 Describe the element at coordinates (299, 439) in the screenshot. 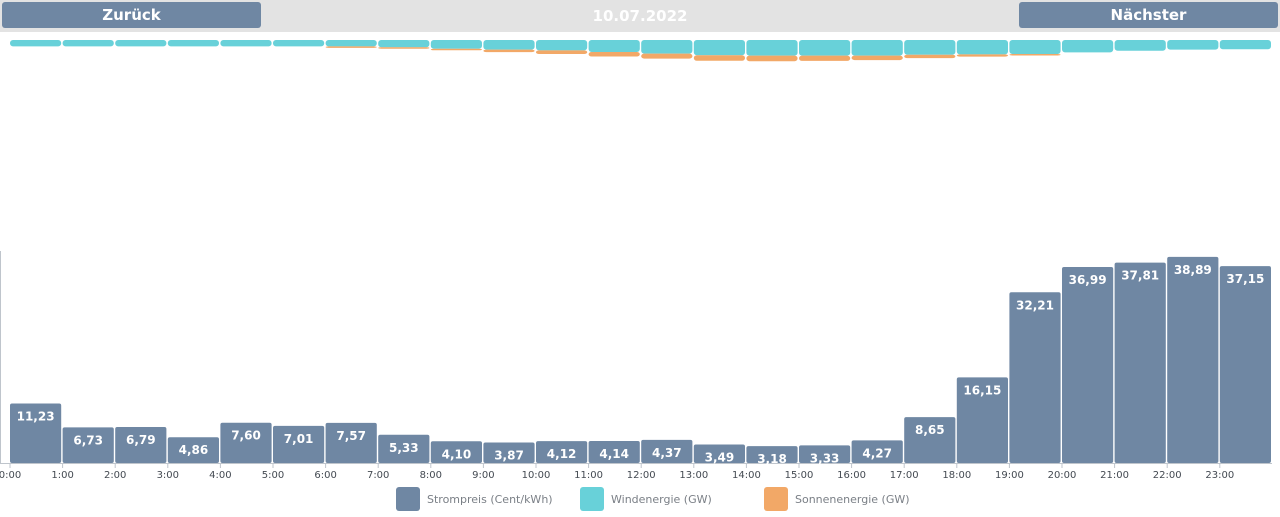

I see `price-value-label: 7,01` at that location.